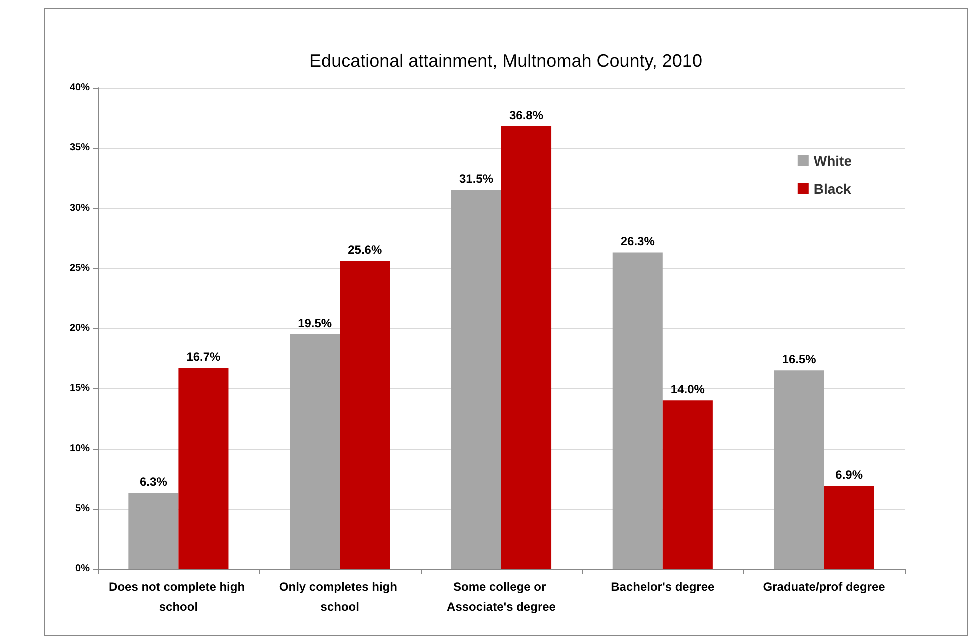 The image size is (974, 641). Describe the element at coordinates (638, 241) in the screenshot. I see `data-label: 26.3%` at that location.